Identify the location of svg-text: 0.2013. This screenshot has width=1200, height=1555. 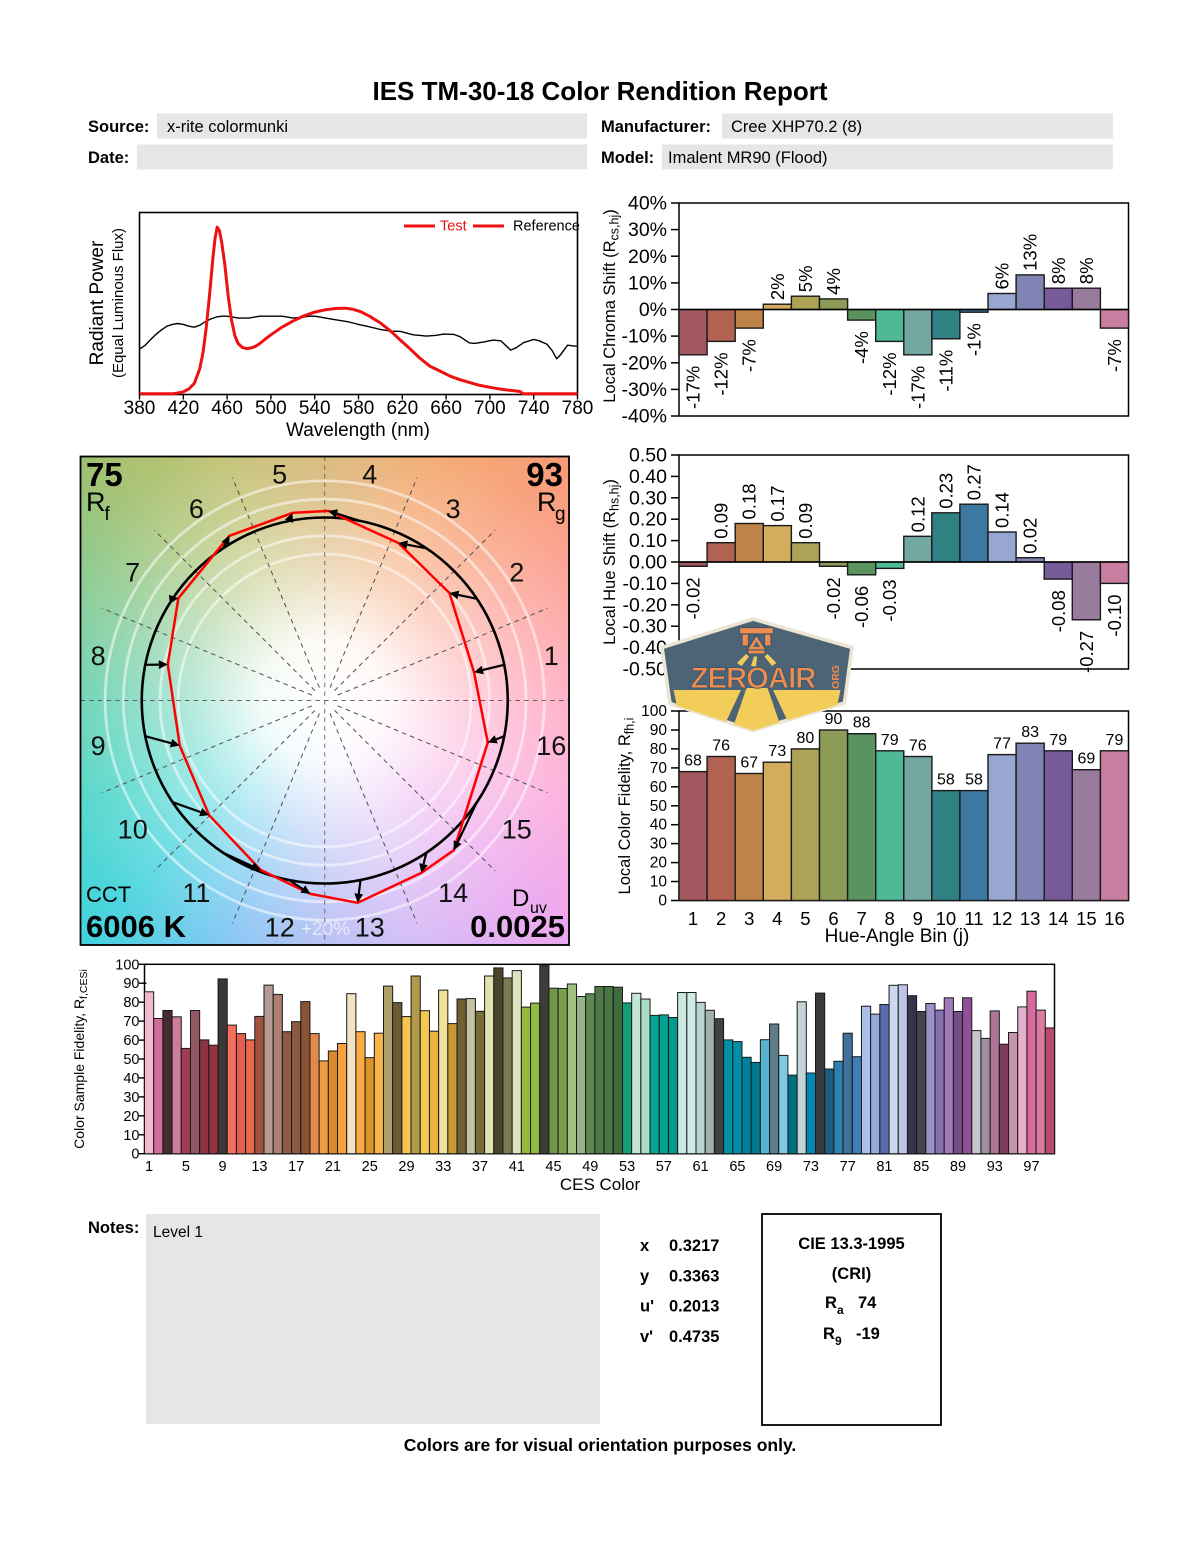
(694, 1307).